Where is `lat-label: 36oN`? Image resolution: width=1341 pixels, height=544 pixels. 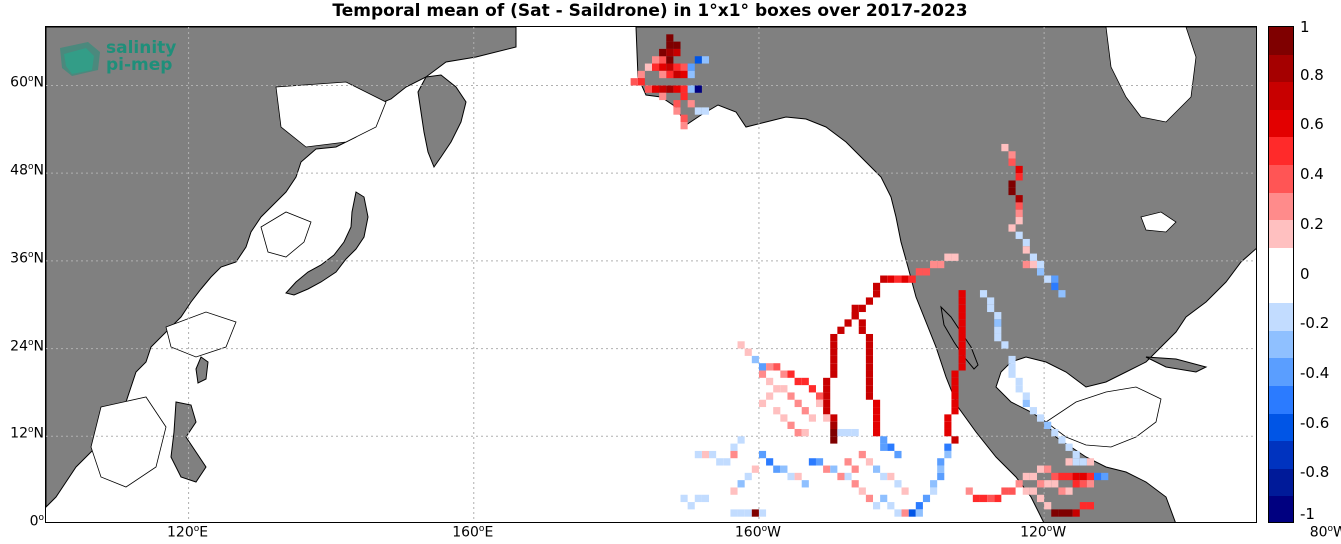 lat-label: 36oN is located at coordinates (27, 258).